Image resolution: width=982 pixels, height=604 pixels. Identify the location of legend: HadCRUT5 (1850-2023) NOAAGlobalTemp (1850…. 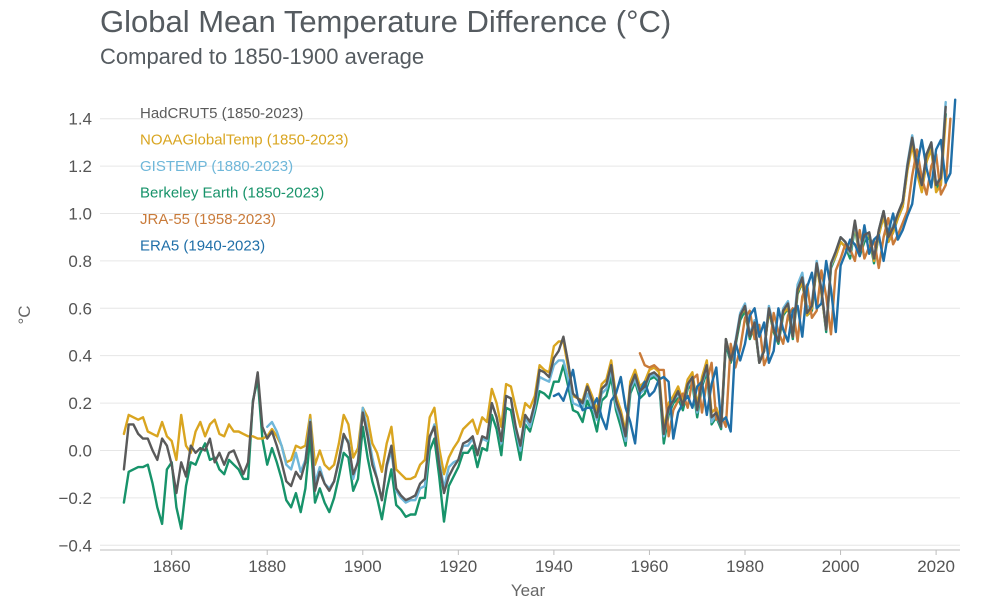
(244, 180).